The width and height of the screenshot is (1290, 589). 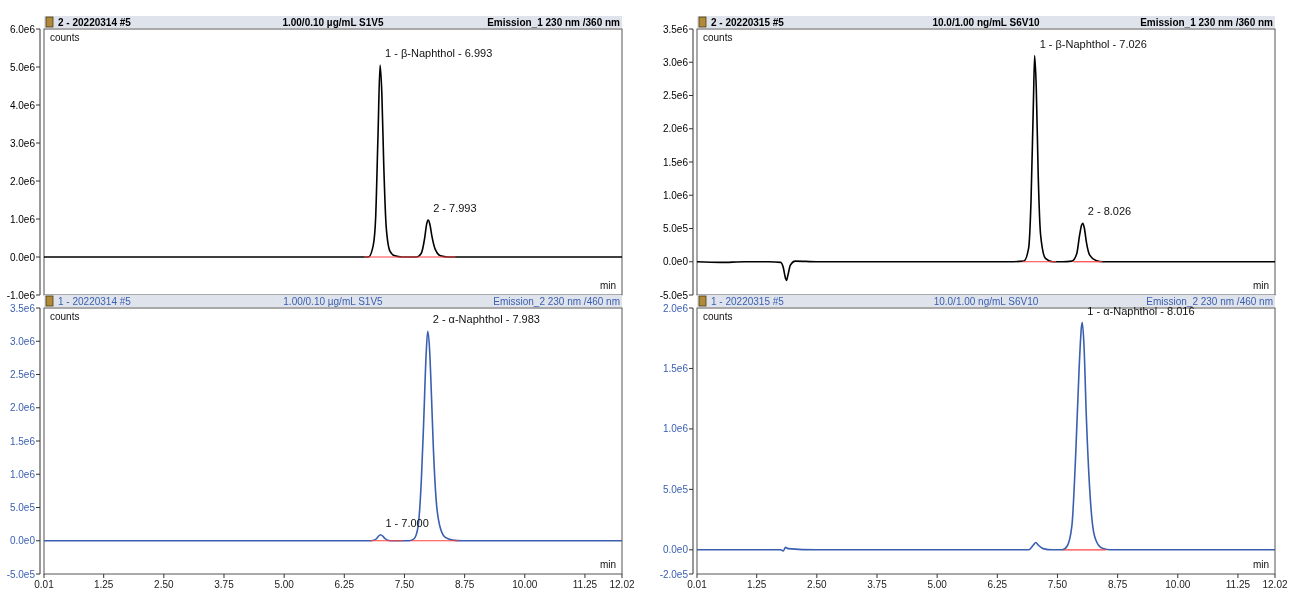 What do you see at coordinates (95, 301) in the screenshot?
I see `chart-title: 1 - 20220314 #5` at bounding box center [95, 301].